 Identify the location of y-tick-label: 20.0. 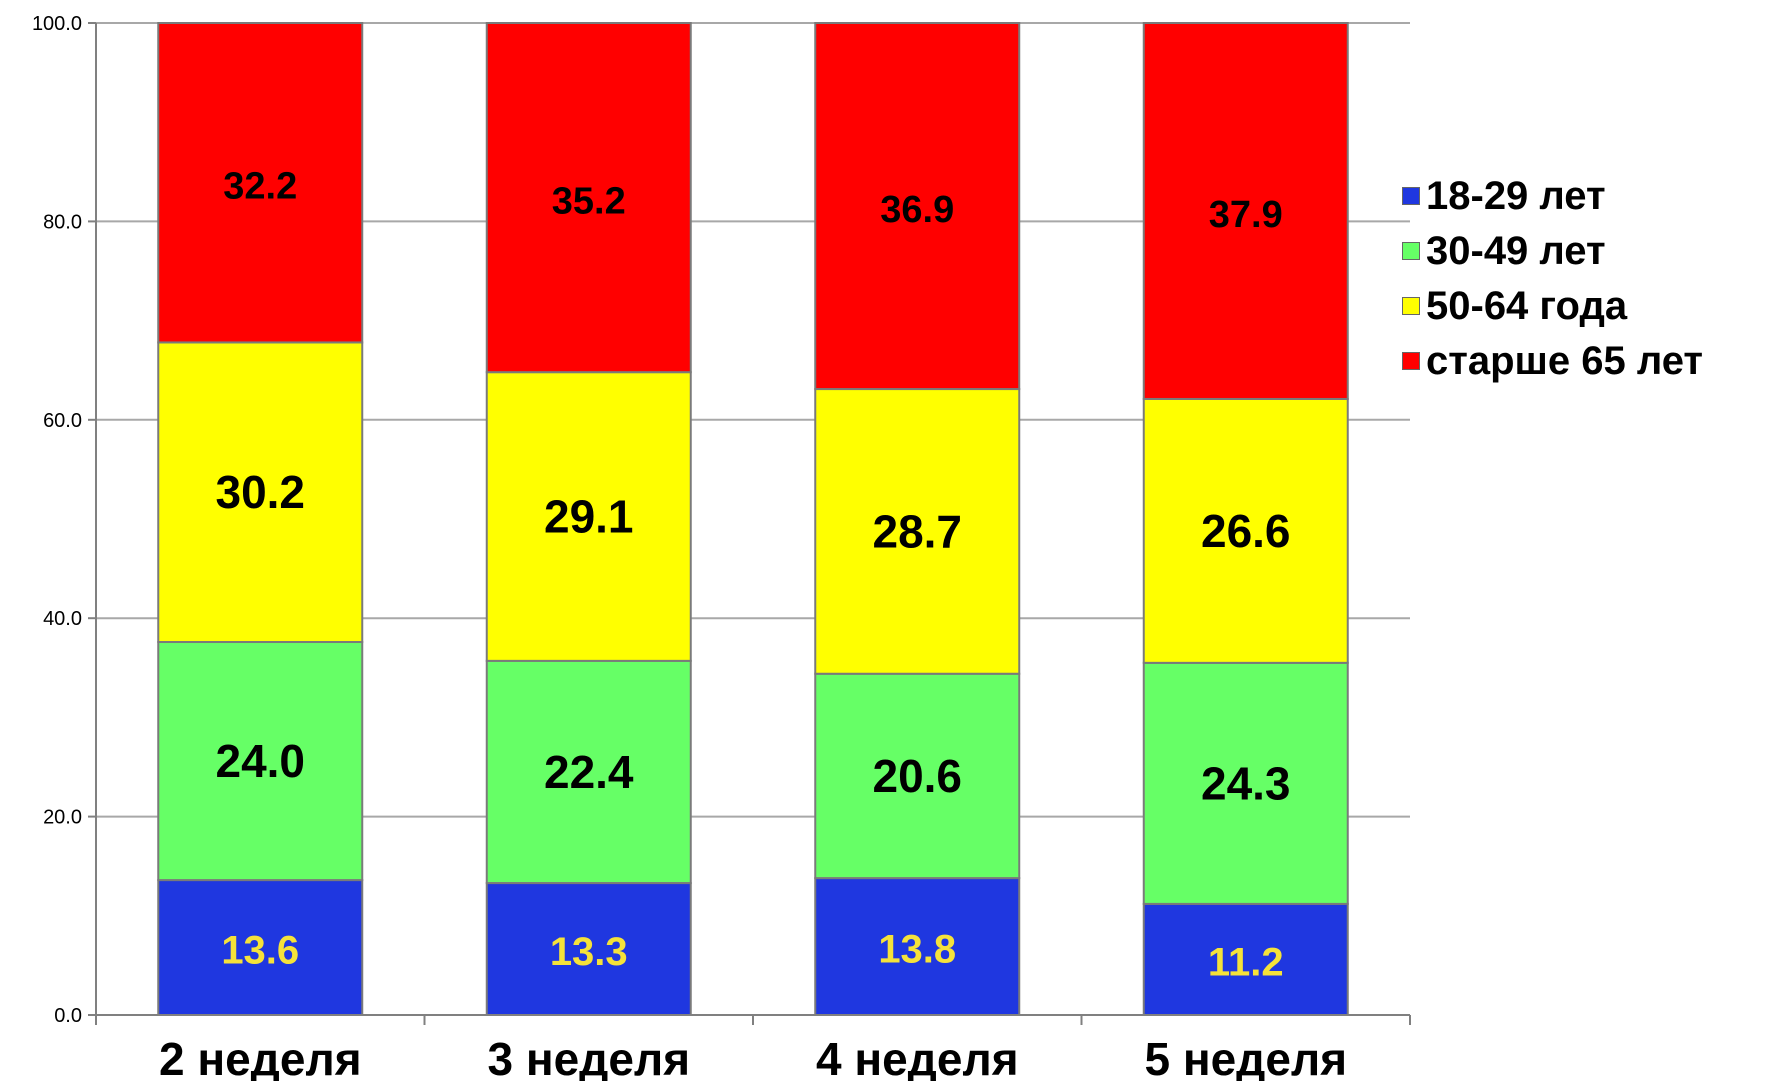
(62, 818).